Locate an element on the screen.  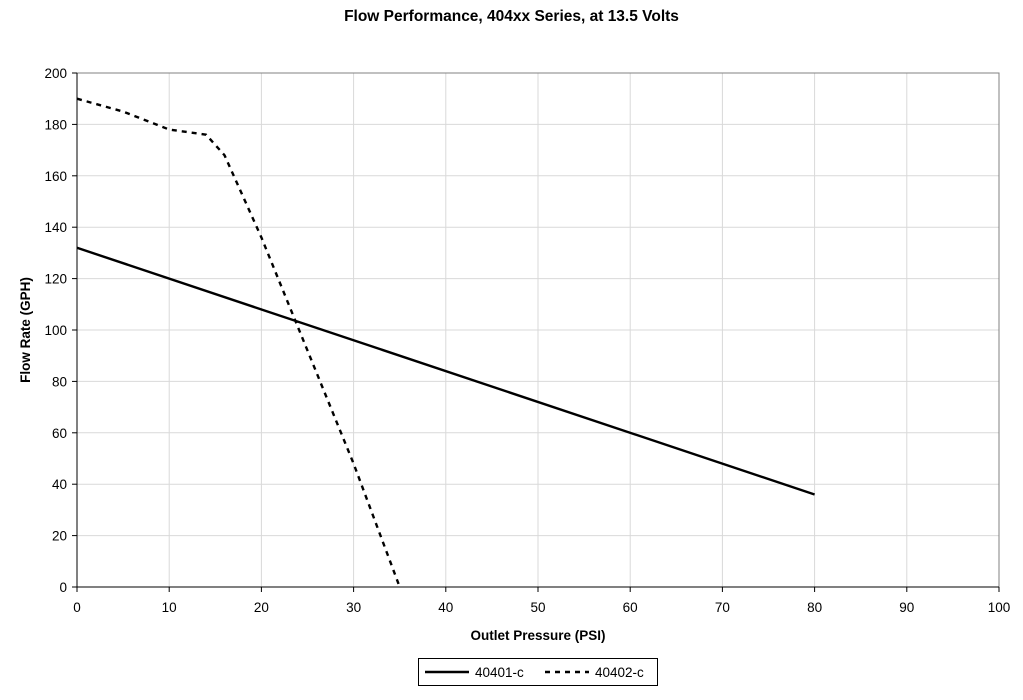
y-tick-label: 100 is located at coordinates (55, 330).